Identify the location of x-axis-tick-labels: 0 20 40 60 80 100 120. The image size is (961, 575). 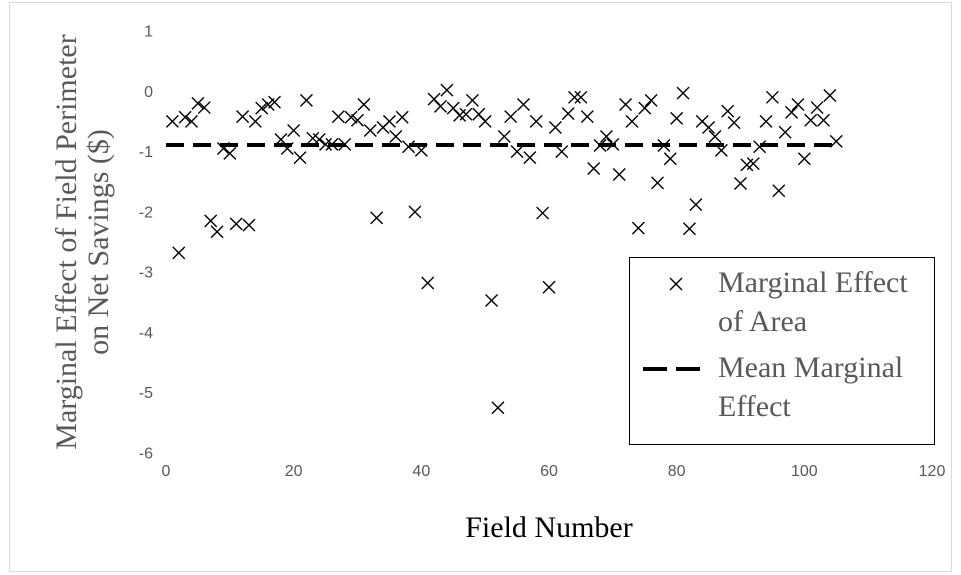
(554, 471).